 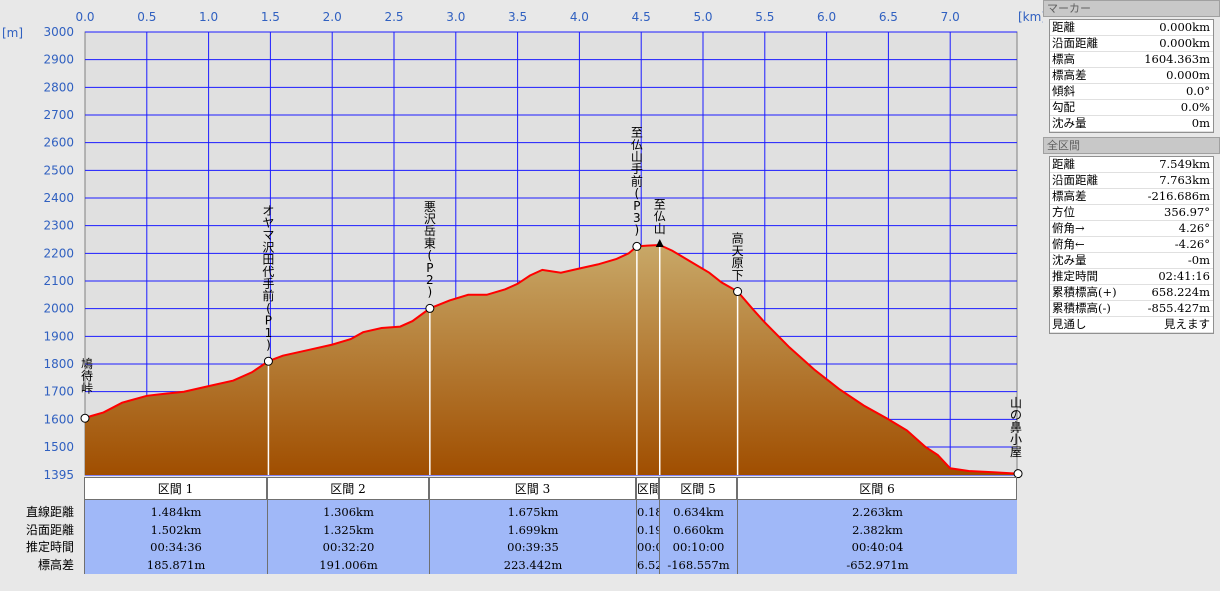 What do you see at coordinates (58, 336) in the screenshot?
I see `y-tick-label: 1900` at bounding box center [58, 336].